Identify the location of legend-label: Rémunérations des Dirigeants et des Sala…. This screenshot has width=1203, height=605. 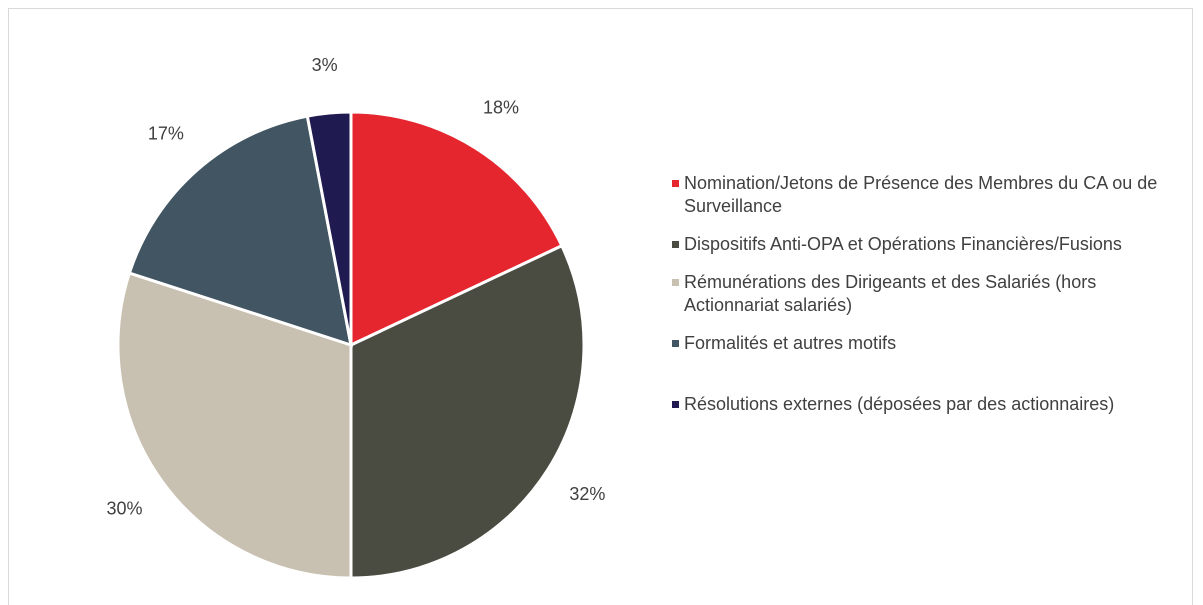
(890, 293).